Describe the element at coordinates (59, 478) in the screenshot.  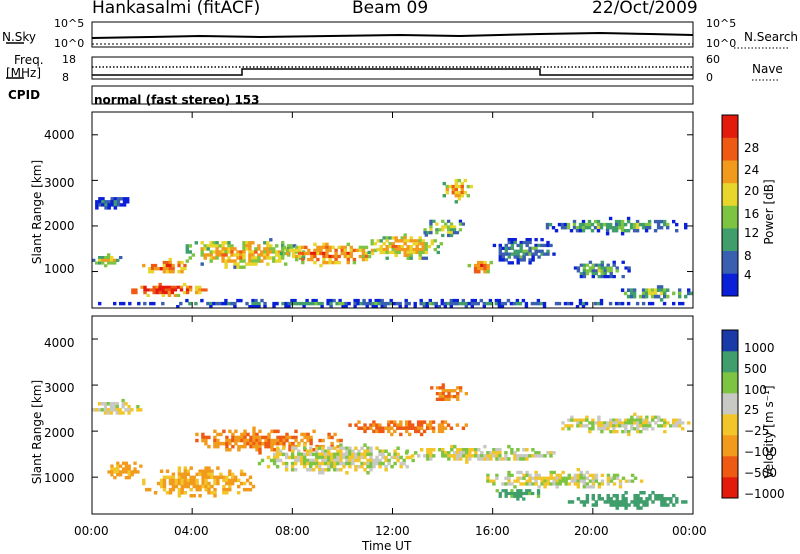
I see `velocity-ytick-1000: 1000` at that location.